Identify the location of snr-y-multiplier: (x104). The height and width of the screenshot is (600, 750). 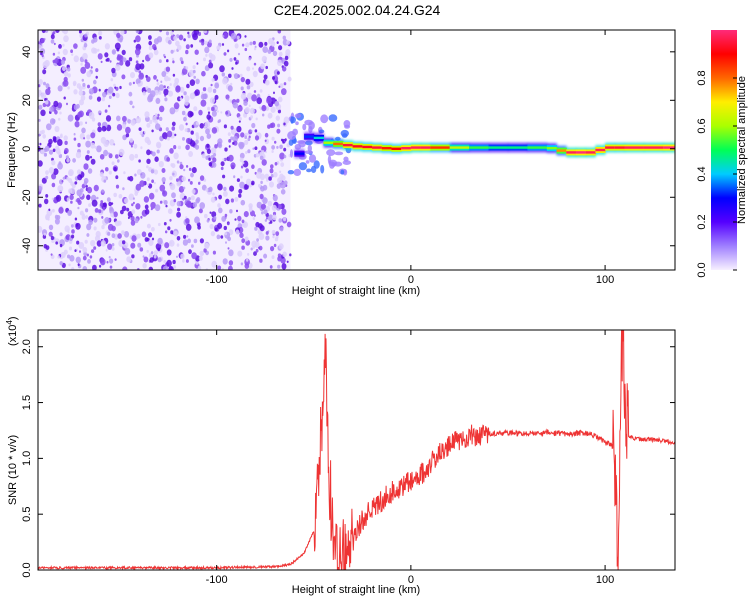
(12, 331).